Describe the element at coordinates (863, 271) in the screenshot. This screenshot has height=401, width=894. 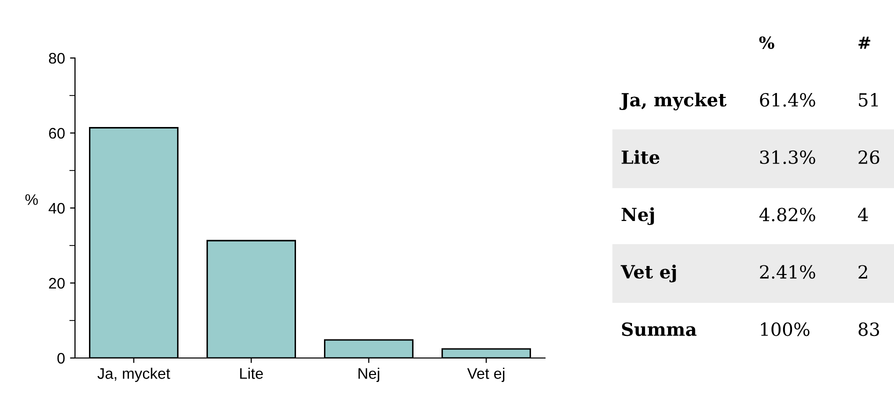
I see `text: 2` at that location.